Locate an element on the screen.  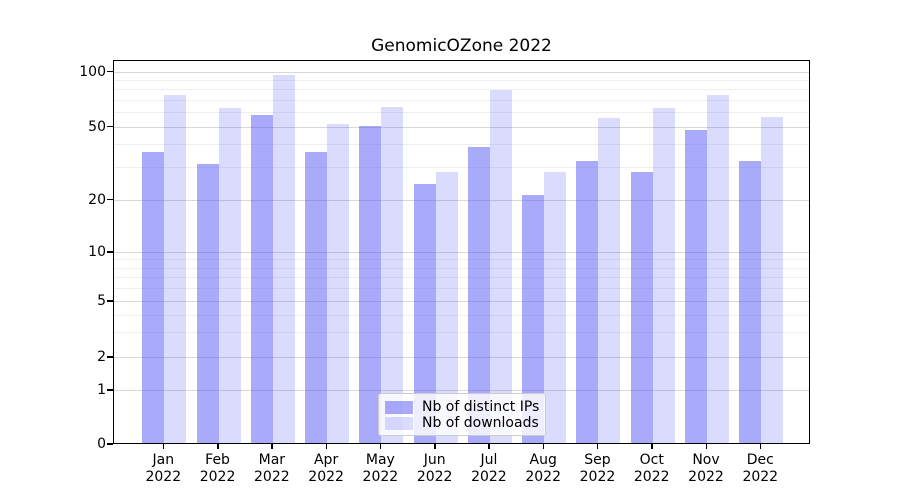
x-tick-month: Sep is located at coordinates (597, 460).